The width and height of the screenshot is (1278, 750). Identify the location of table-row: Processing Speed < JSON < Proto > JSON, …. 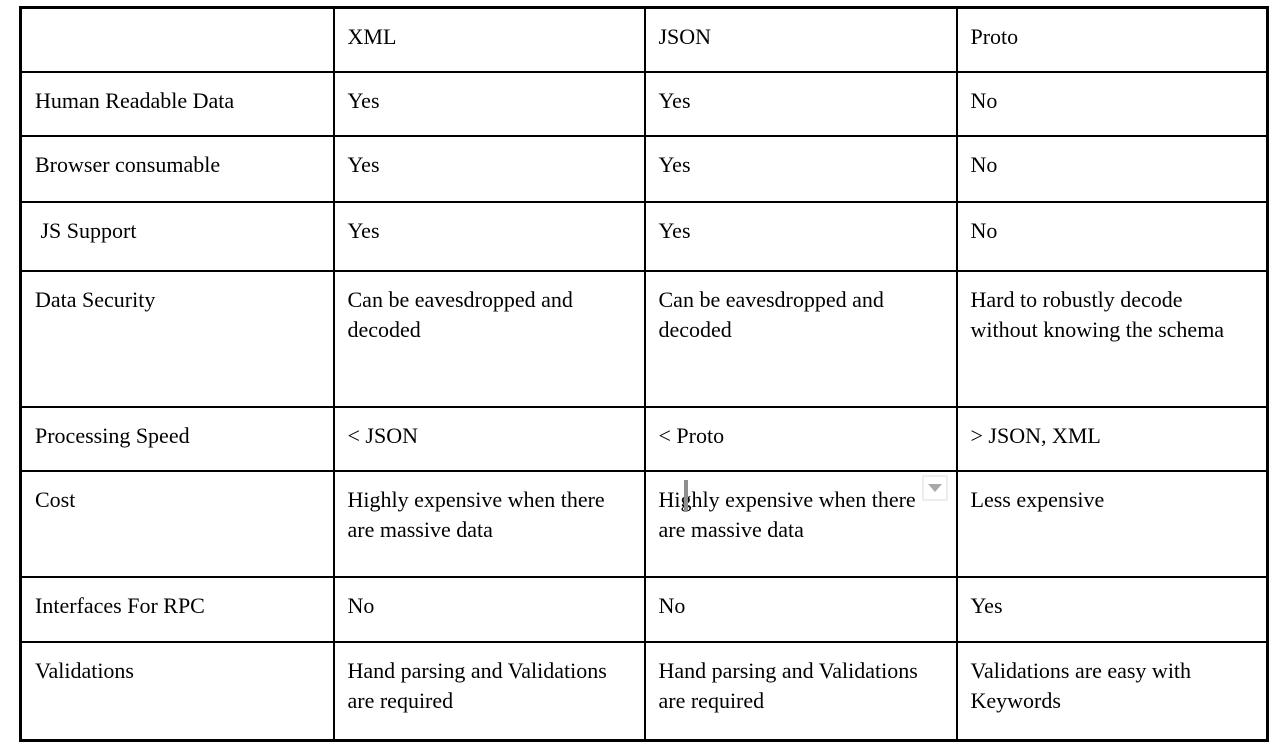
(644, 438).